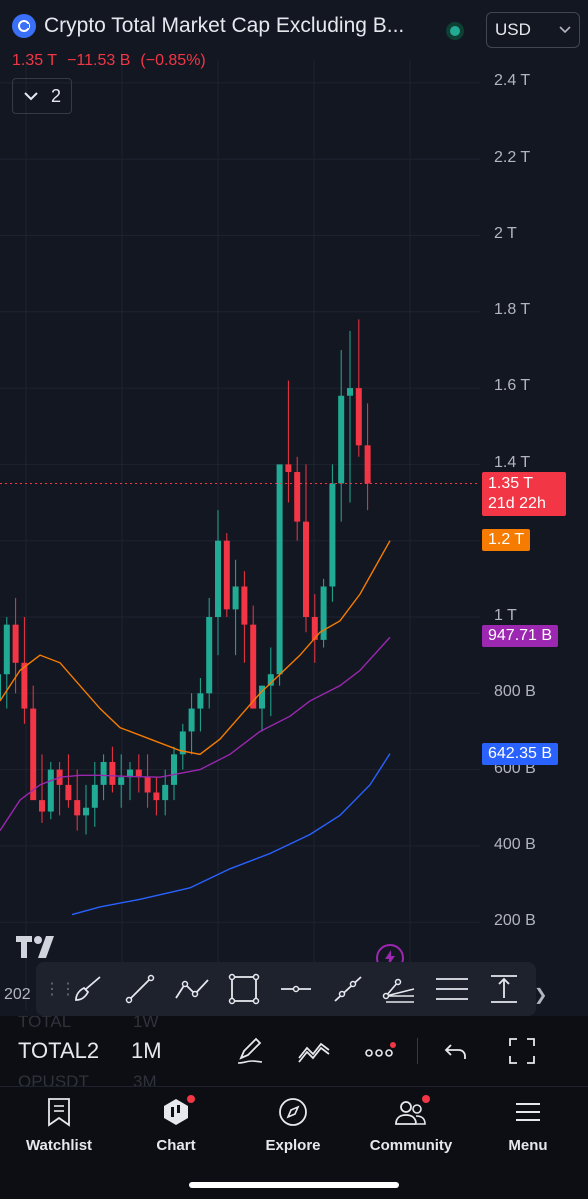  Describe the element at coordinates (512, 80) in the screenshot. I see `axis-label: 2.4 T` at that location.